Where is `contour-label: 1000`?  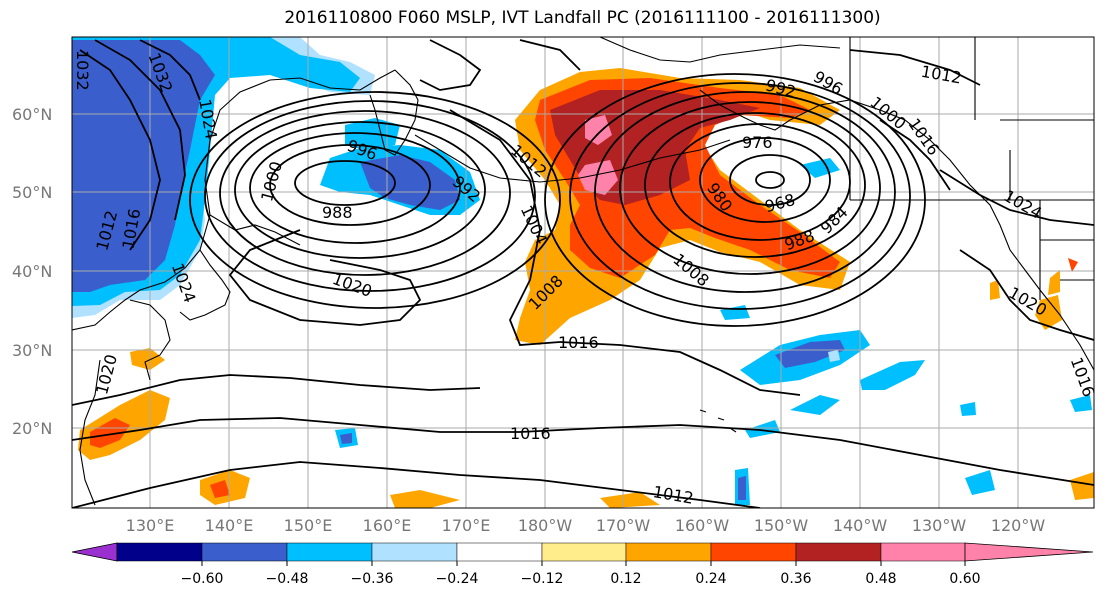 contour-label: 1000 is located at coordinates (271, 181).